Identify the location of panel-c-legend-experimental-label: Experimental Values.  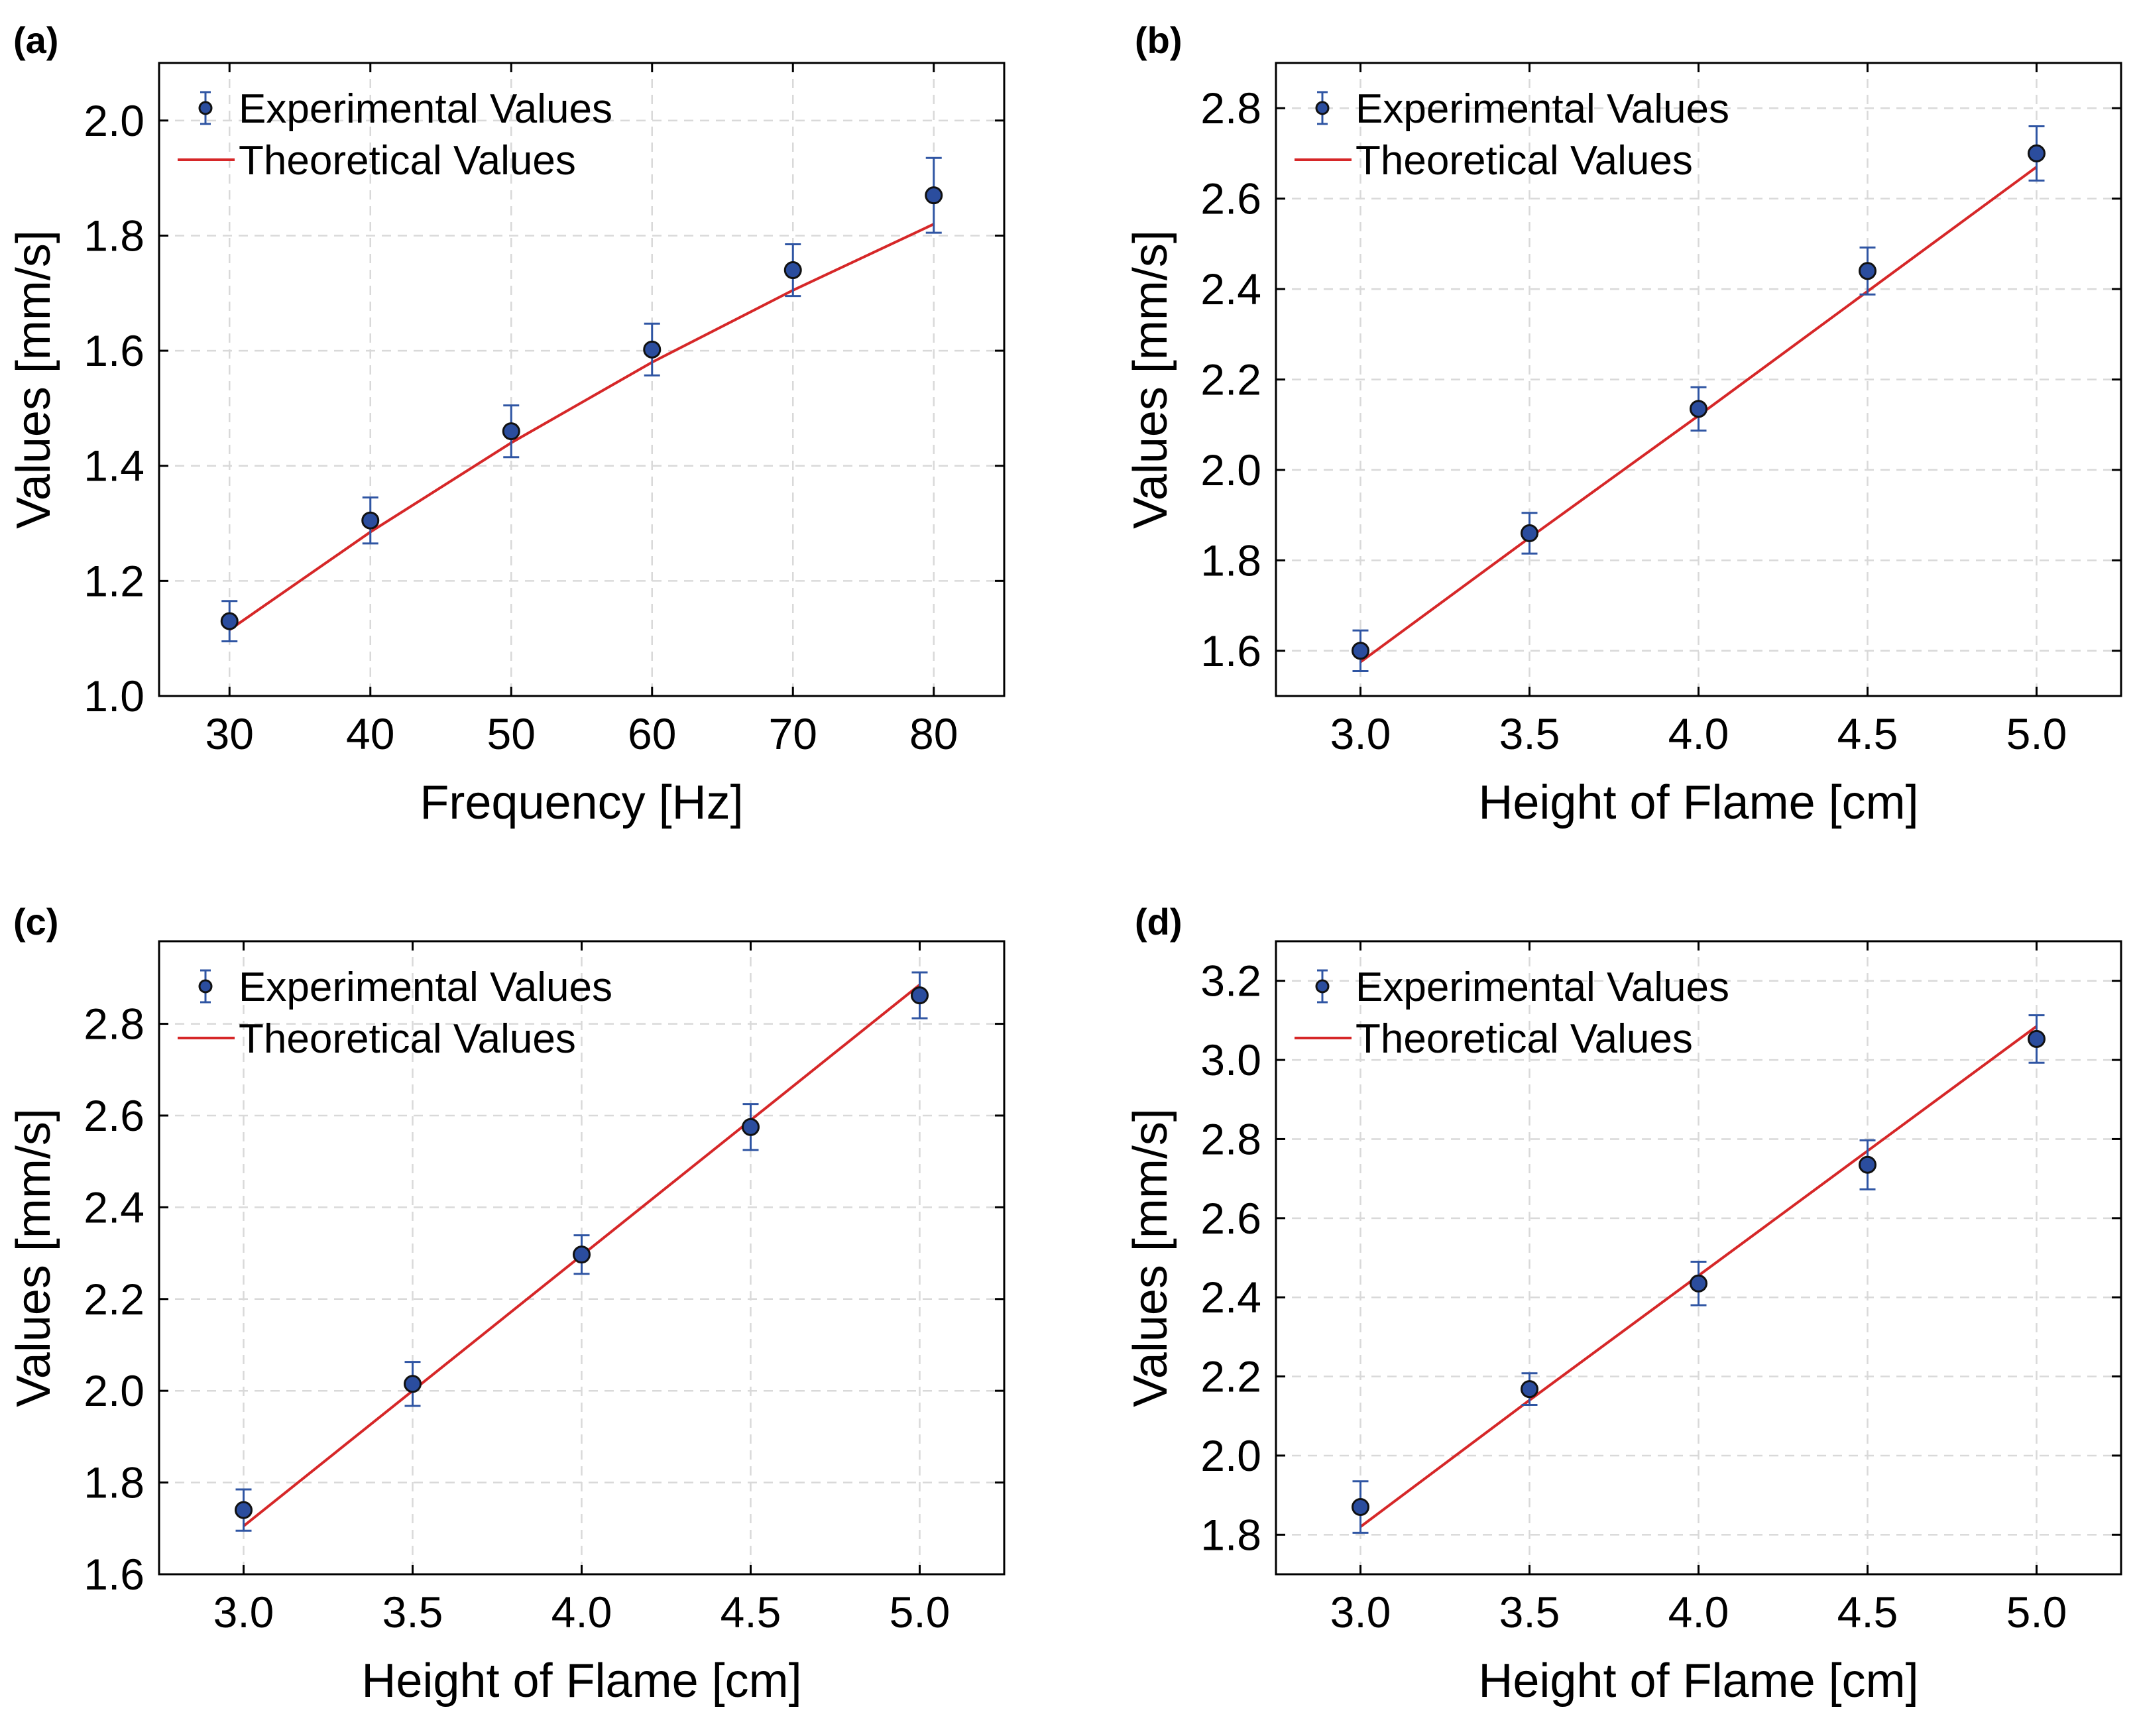
(425, 987).